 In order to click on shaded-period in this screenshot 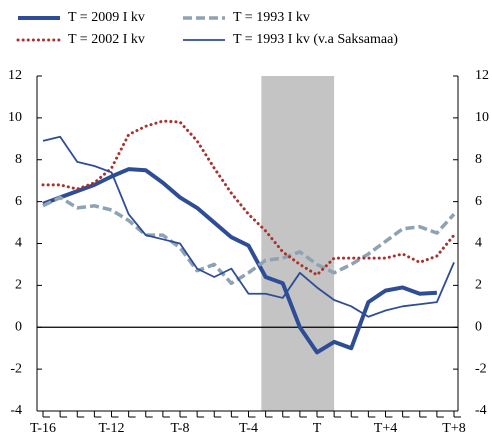, I will do `click(298, 243)`.